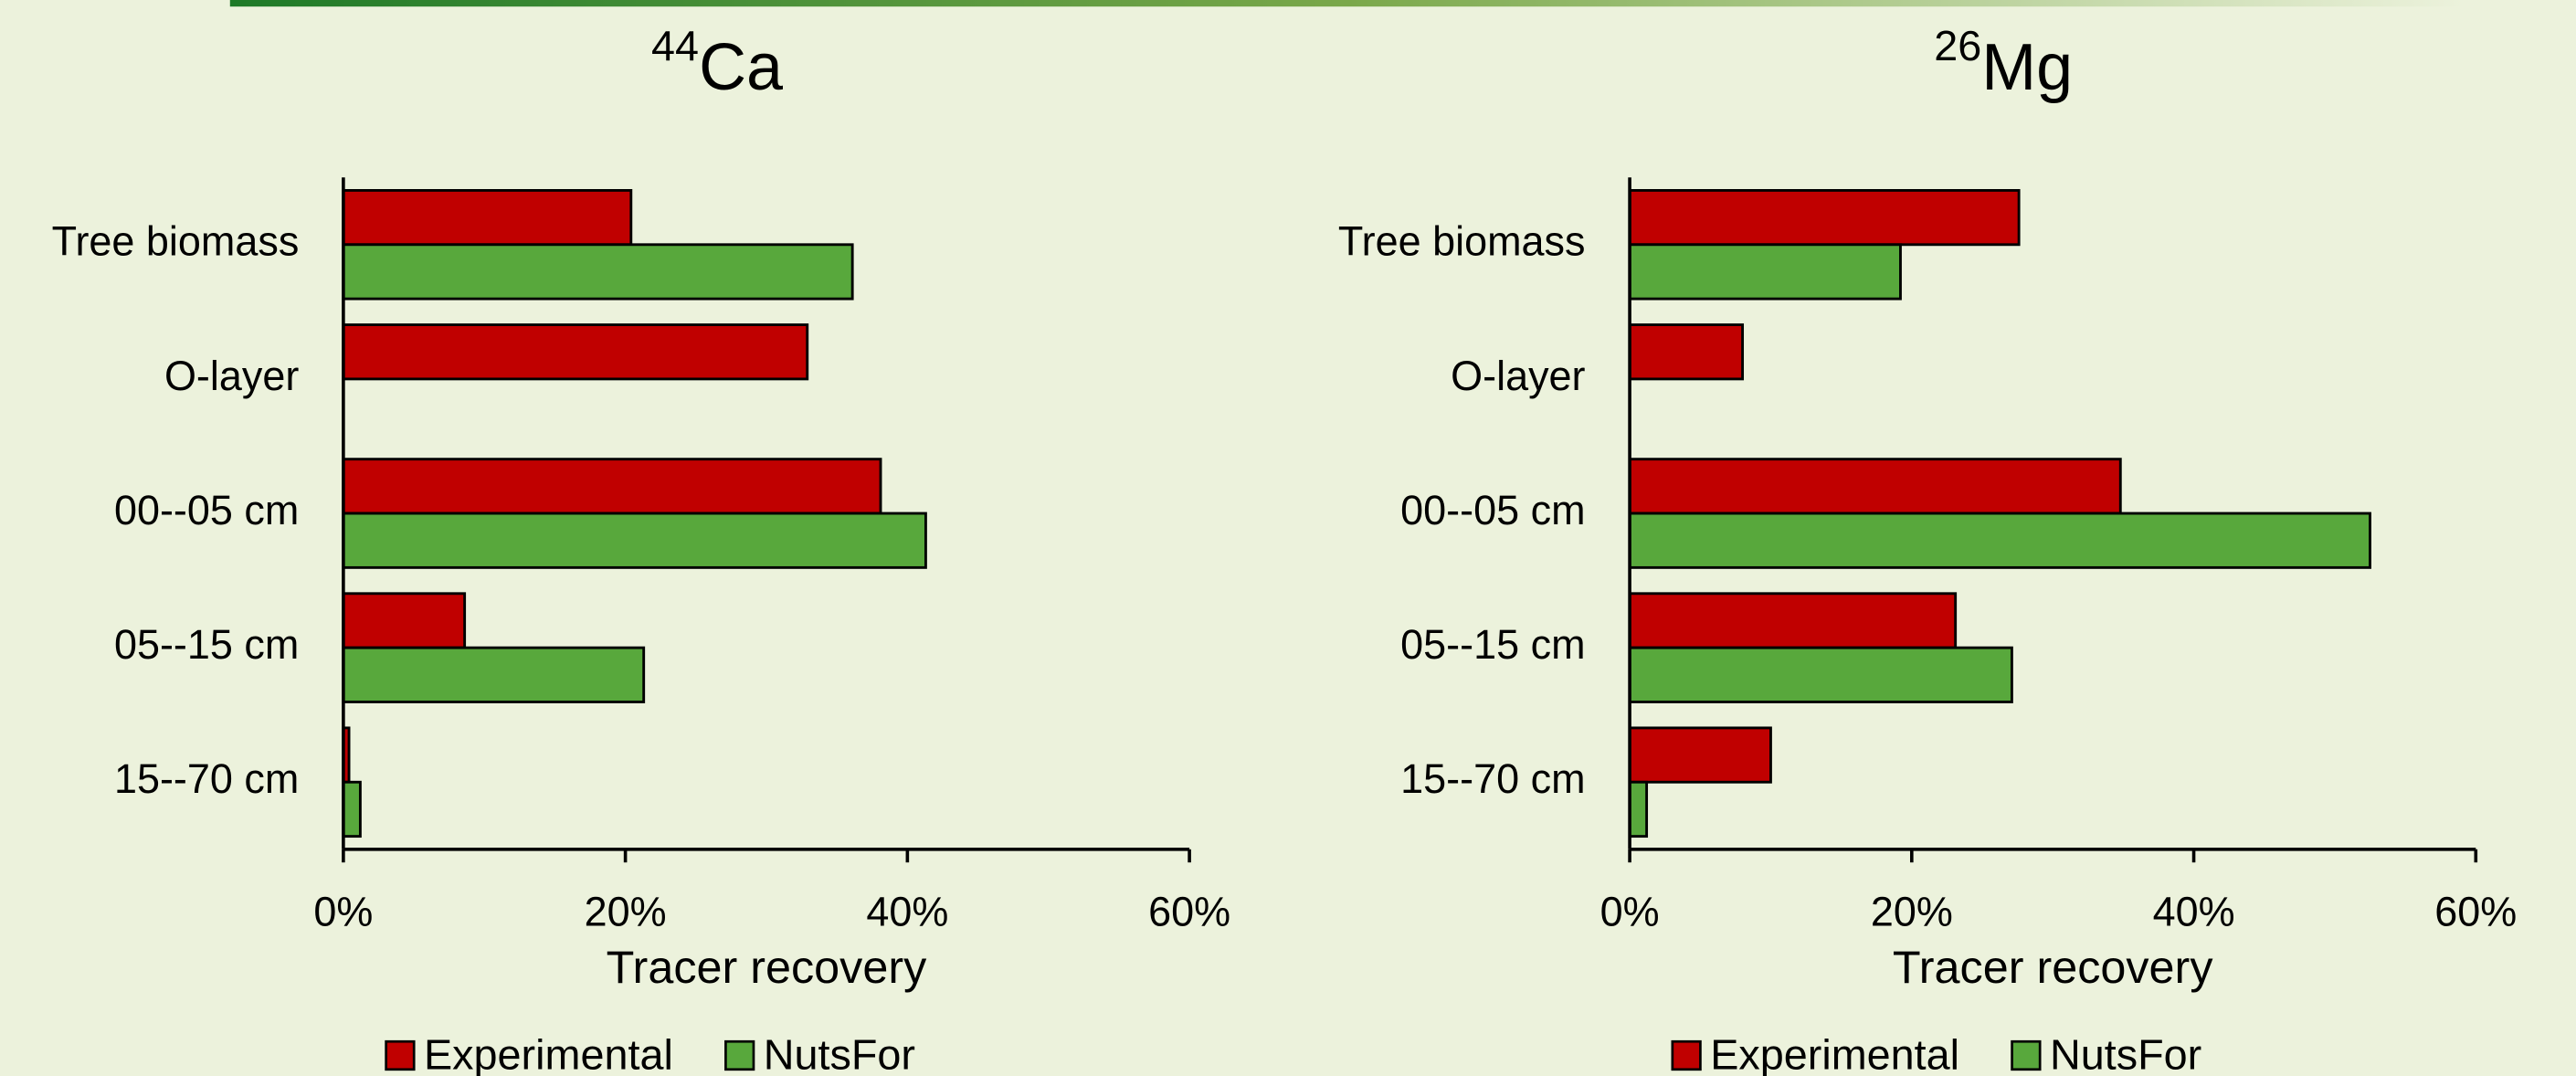  I want to click on title-superscript: 44, so click(675, 45).